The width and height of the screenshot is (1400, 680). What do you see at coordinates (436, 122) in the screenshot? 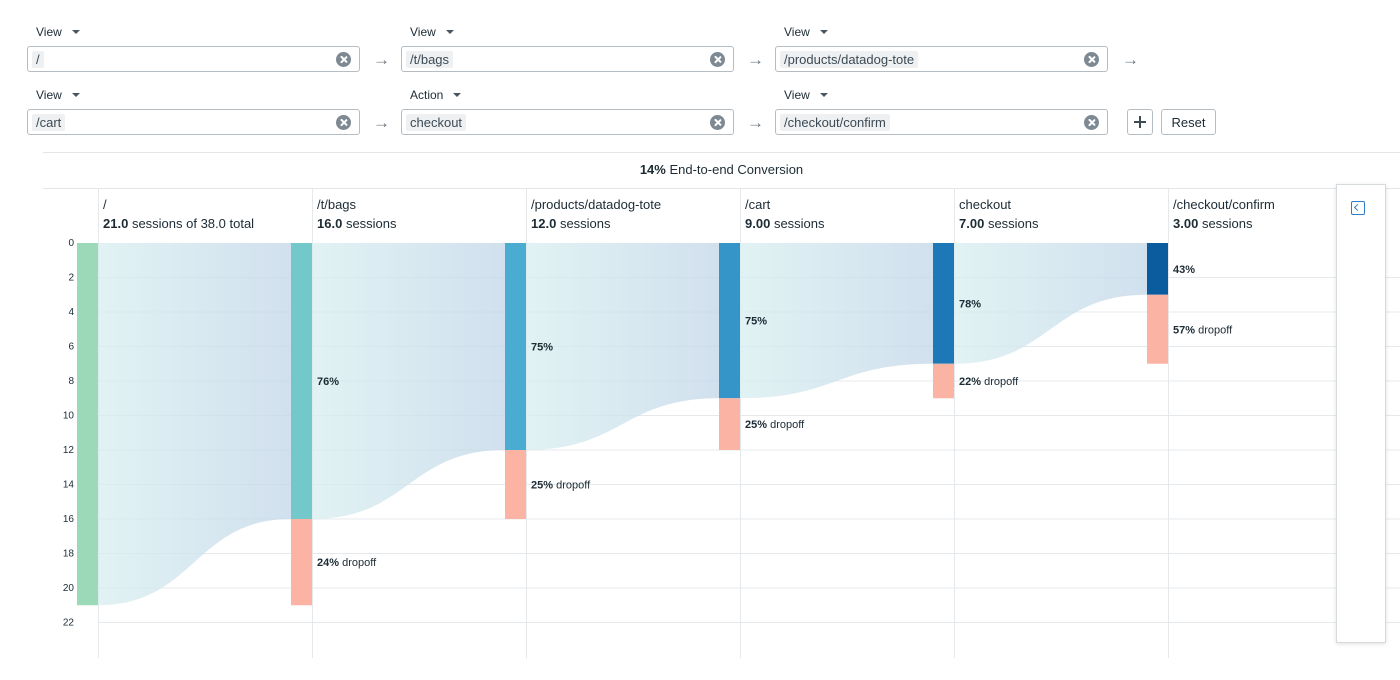
I see `step-value-chip: checkout` at bounding box center [436, 122].